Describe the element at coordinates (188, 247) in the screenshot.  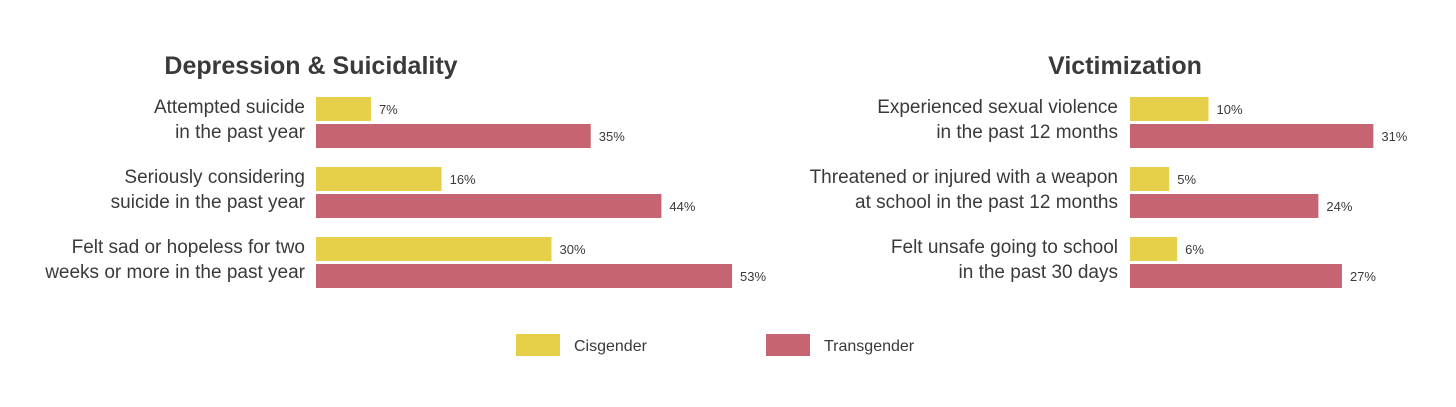
I see `category-label-line: Felt sad or hopeless for two` at that location.